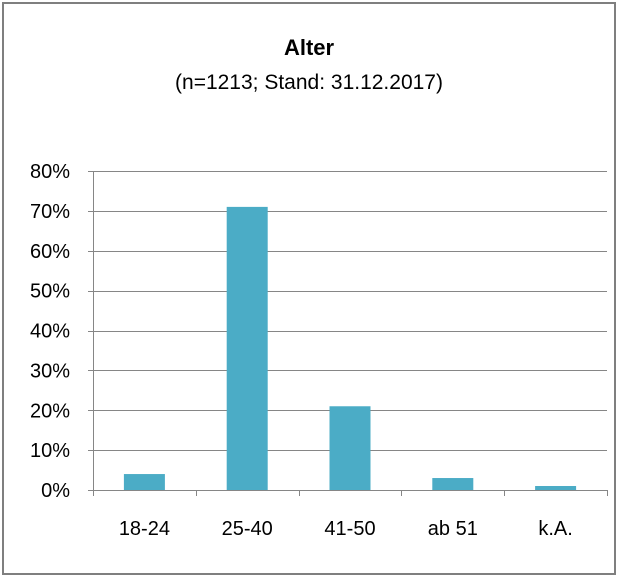 This screenshot has height=579, width=620. I want to click on x-tick-label: 18-24, so click(144, 529).